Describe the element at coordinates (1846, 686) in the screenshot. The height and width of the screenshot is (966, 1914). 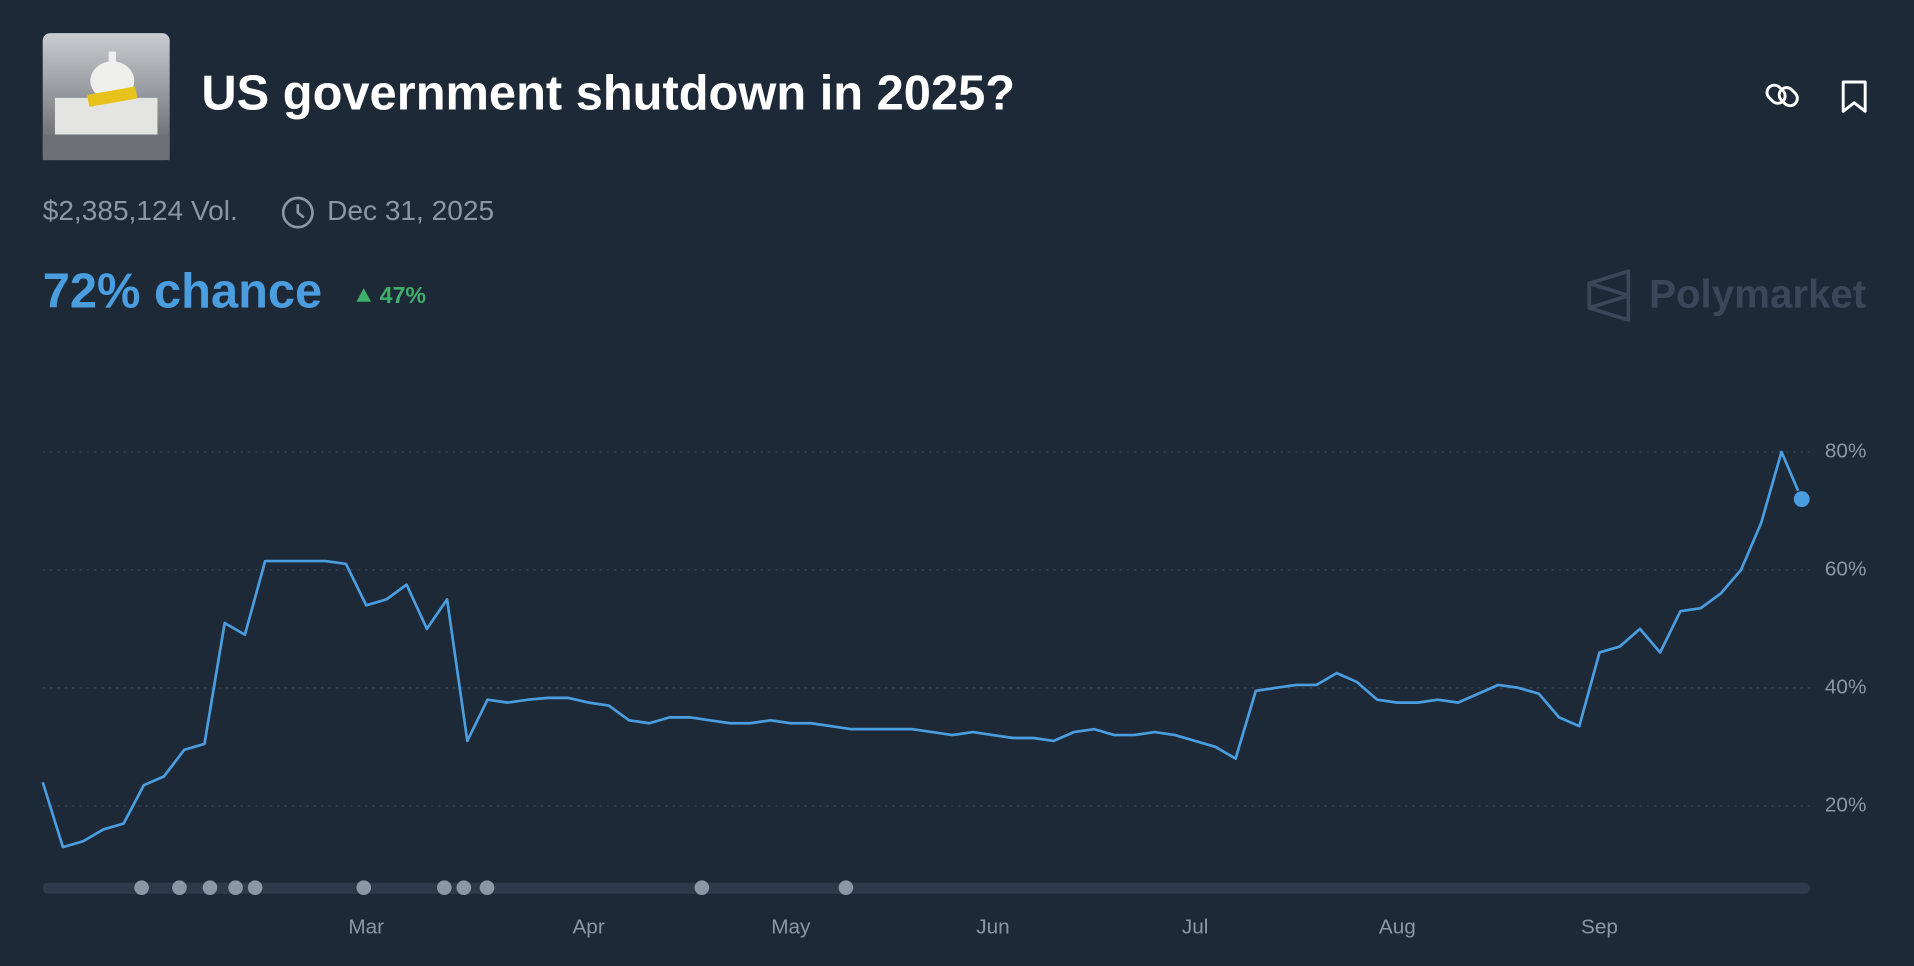
I see `y-tick-label: 40%` at that location.